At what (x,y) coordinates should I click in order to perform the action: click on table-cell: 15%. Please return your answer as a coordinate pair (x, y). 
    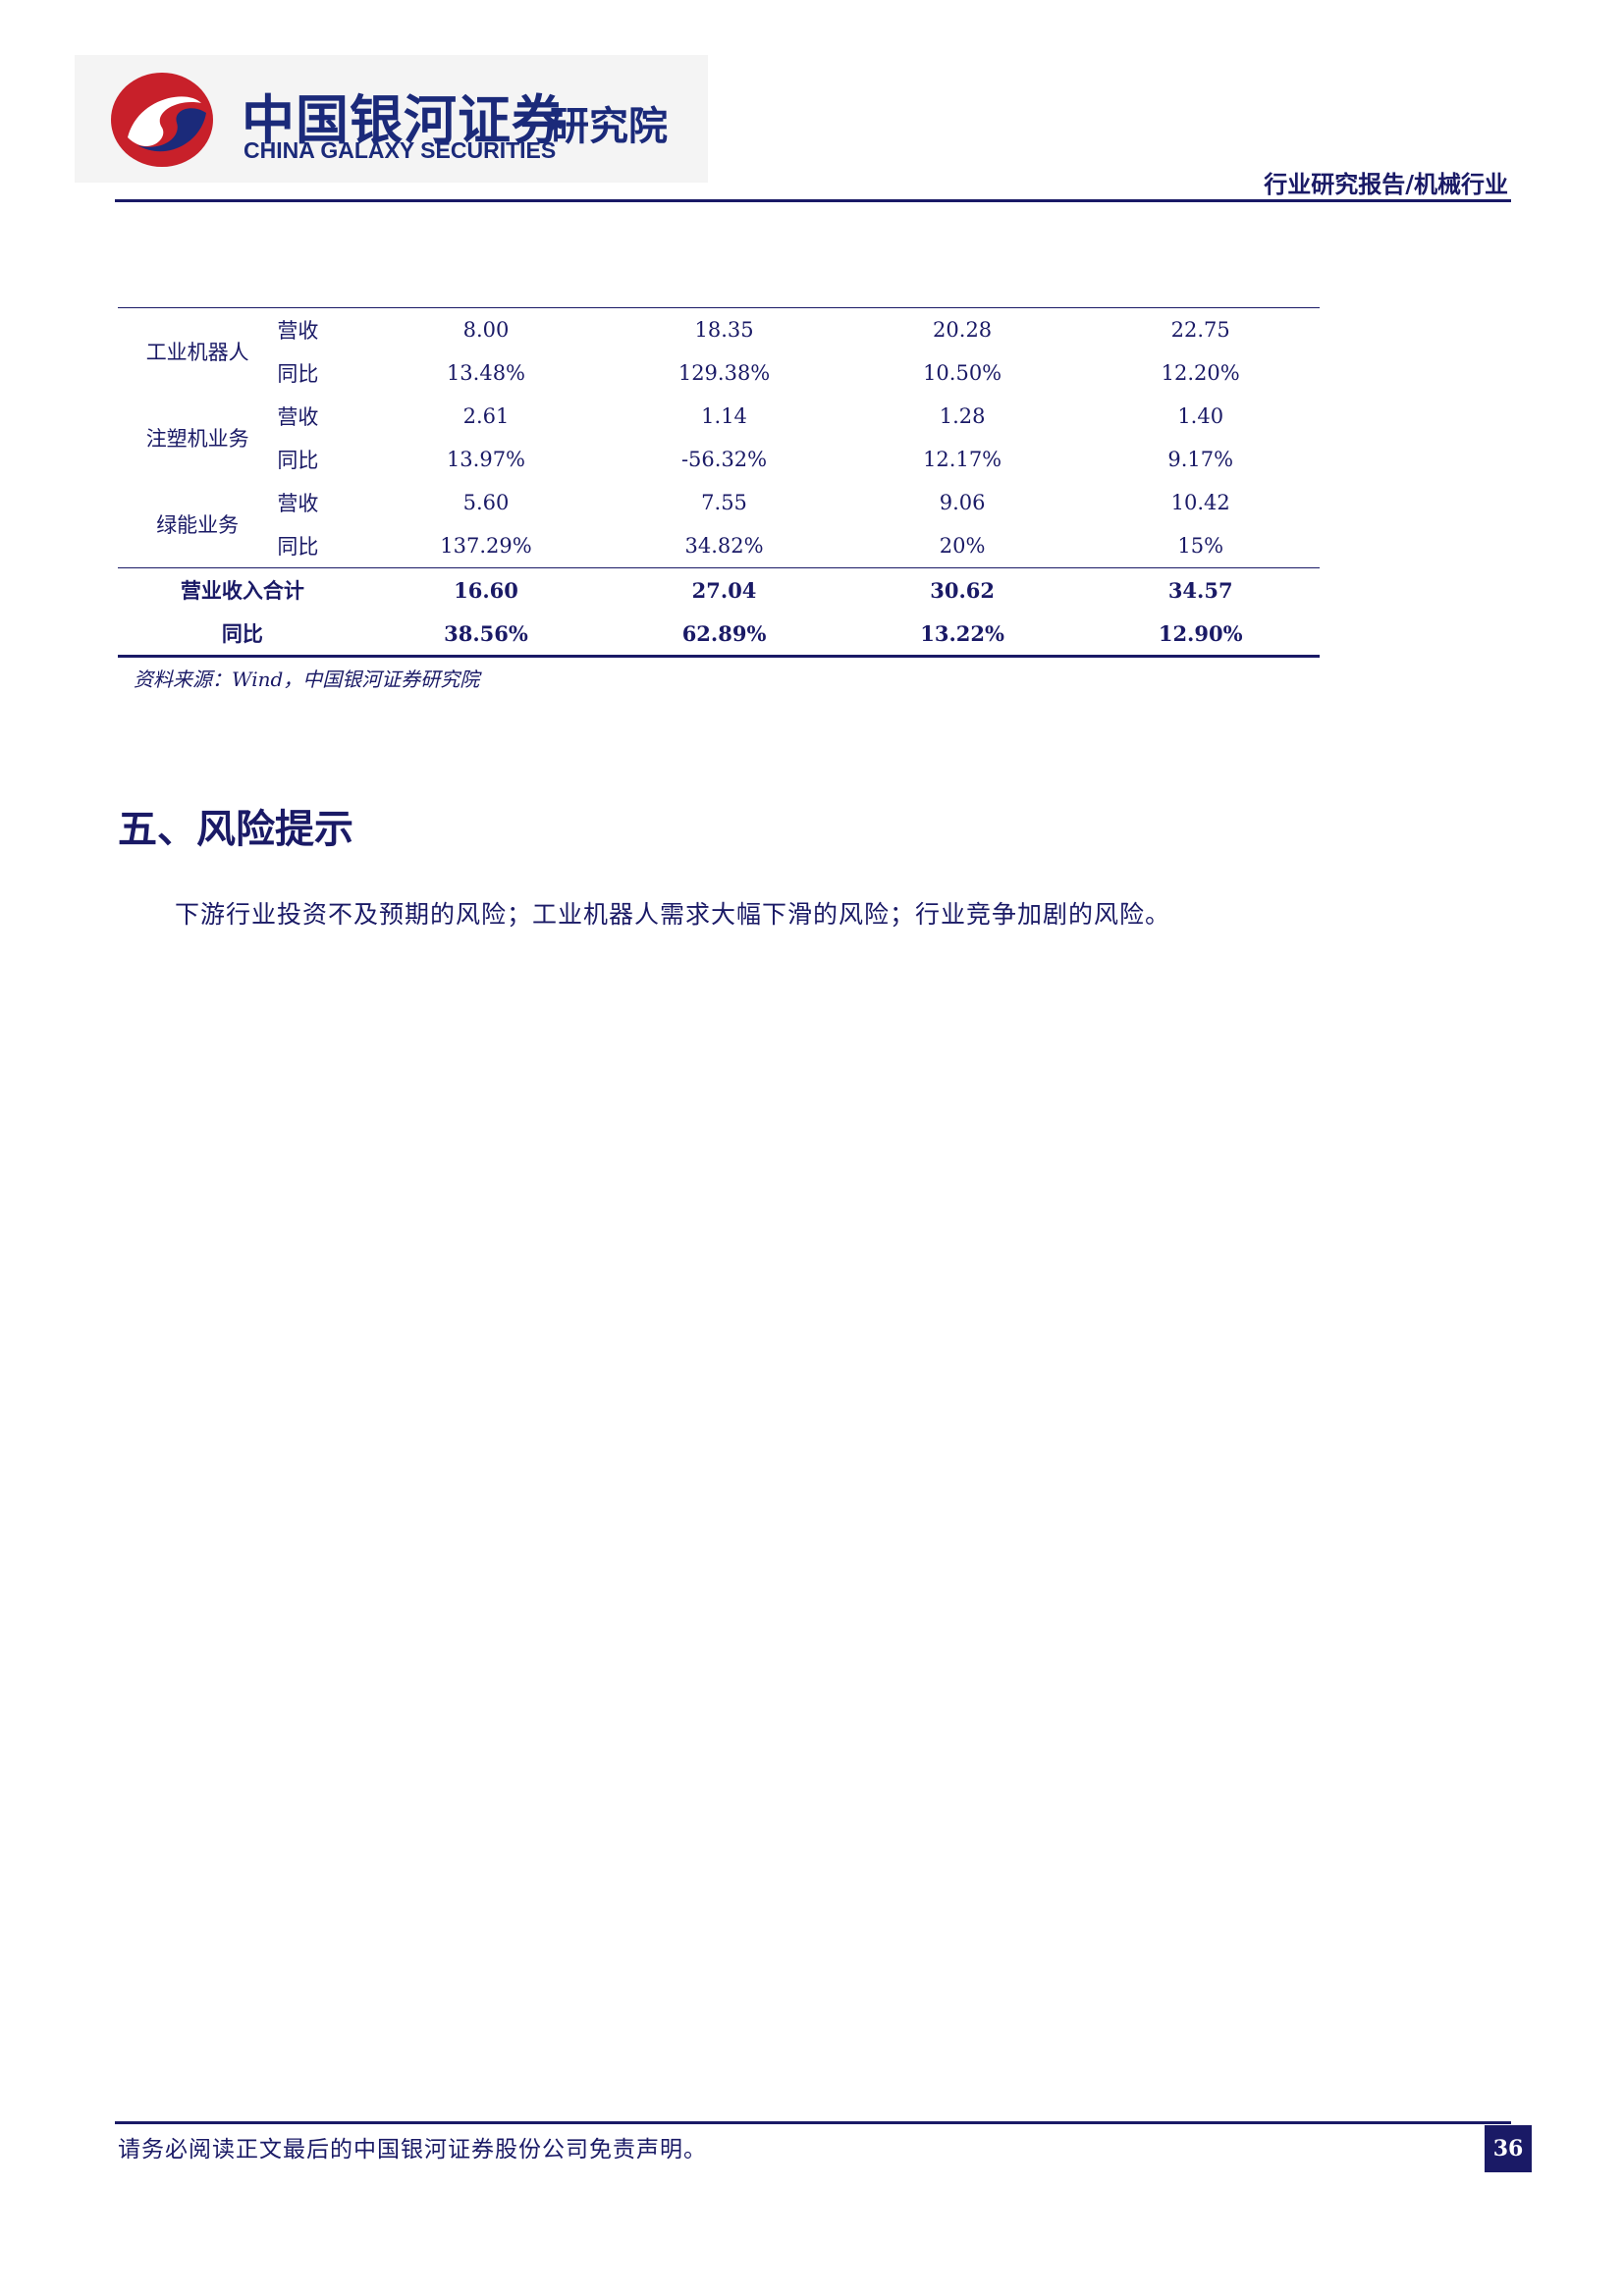
    Looking at the image, I should click on (1200, 546).